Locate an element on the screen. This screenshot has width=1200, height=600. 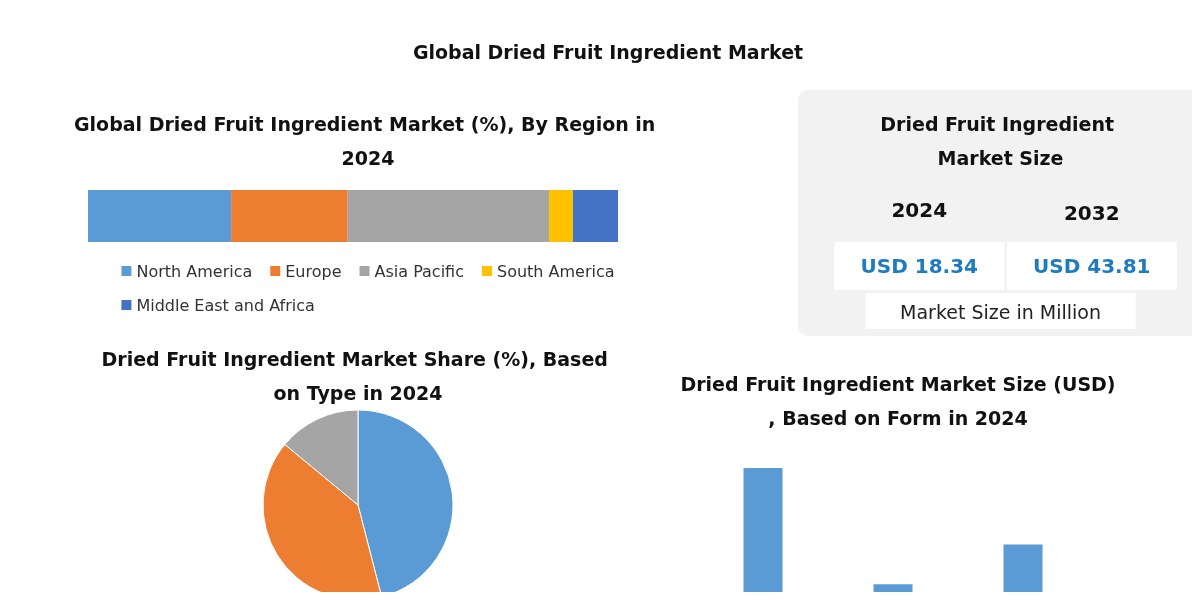
text: Market Size in Million is located at coordinates (1000, 312).